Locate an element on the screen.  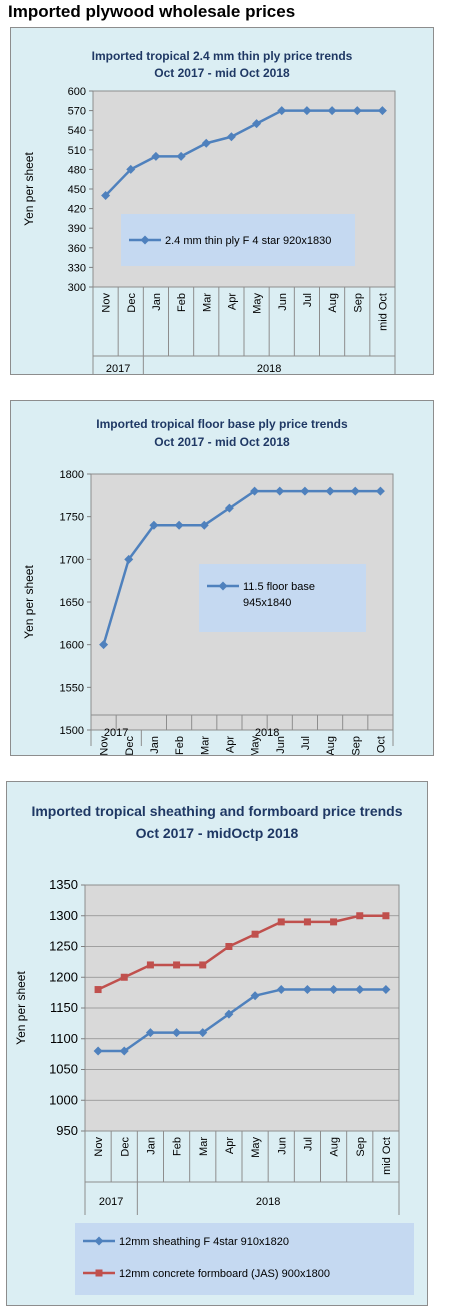
y-tick-label: 1750 is located at coordinates (72, 518).